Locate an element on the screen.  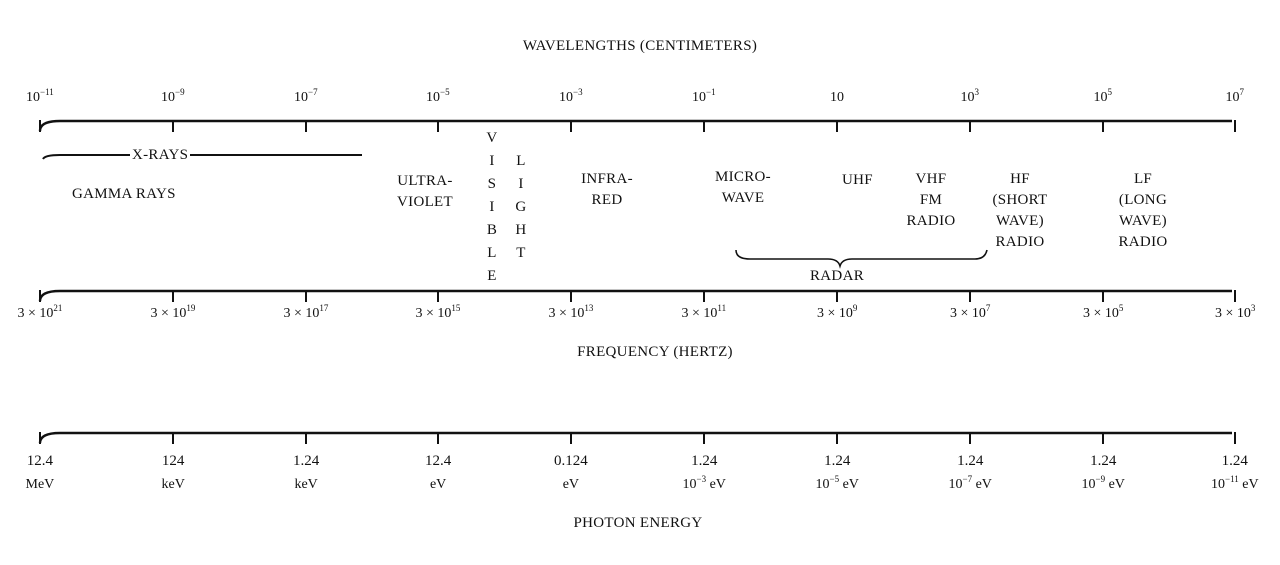
wavelength-tick-label: 10 is located at coordinates (837, 97).